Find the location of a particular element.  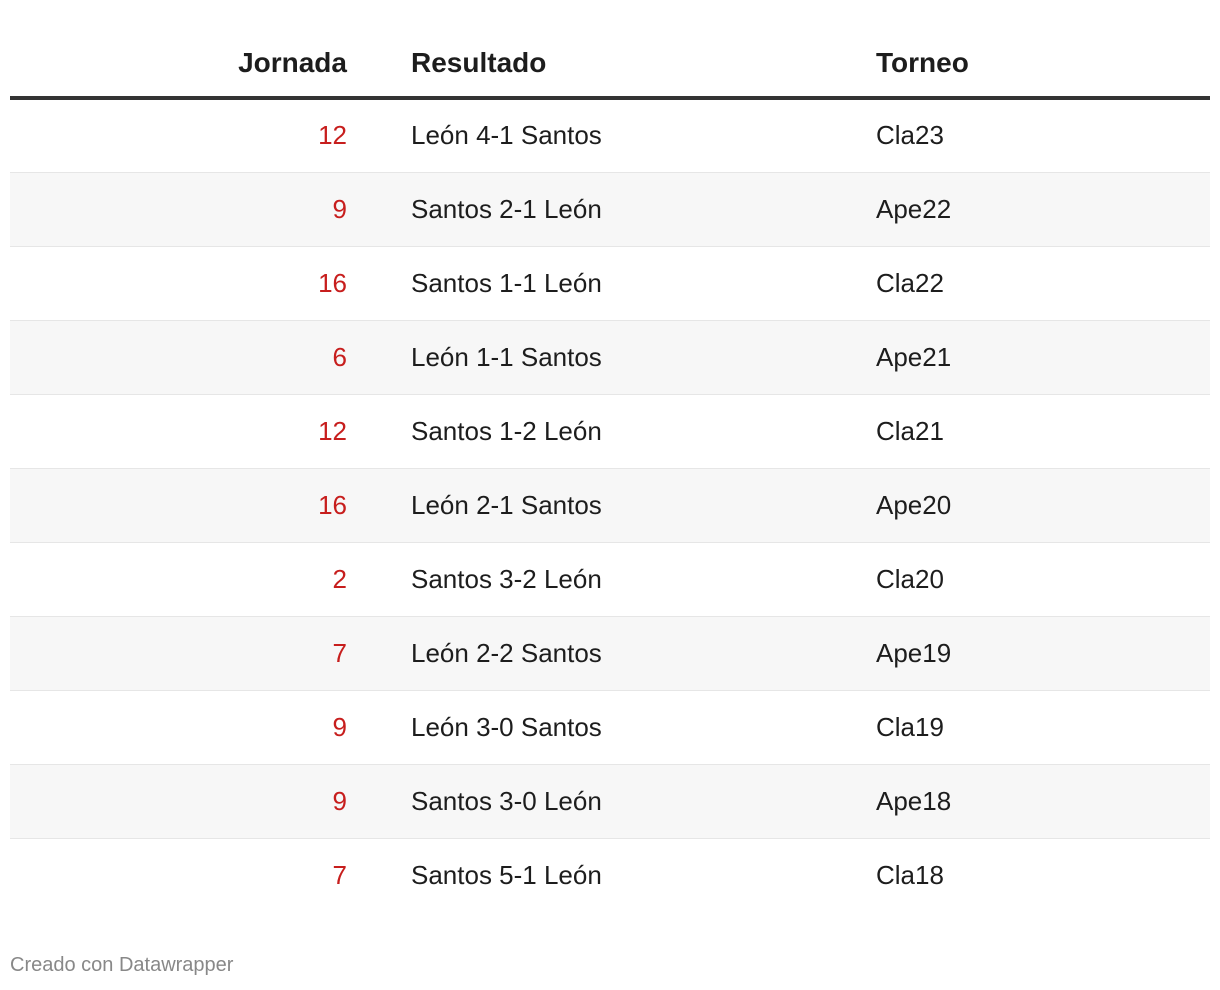

torneo-cell: Cla22 is located at coordinates (1027, 283).